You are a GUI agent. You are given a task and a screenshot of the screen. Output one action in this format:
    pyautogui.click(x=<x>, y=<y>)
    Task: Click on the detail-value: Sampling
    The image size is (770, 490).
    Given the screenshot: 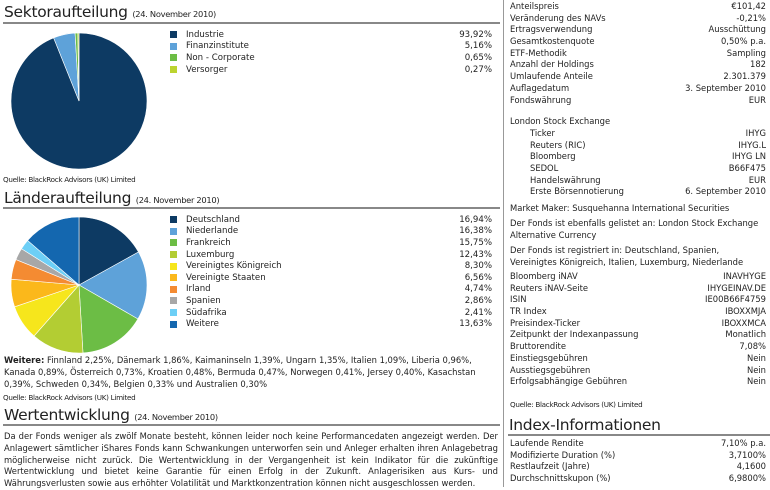 What is the action you would take?
    pyautogui.click(x=746, y=52)
    